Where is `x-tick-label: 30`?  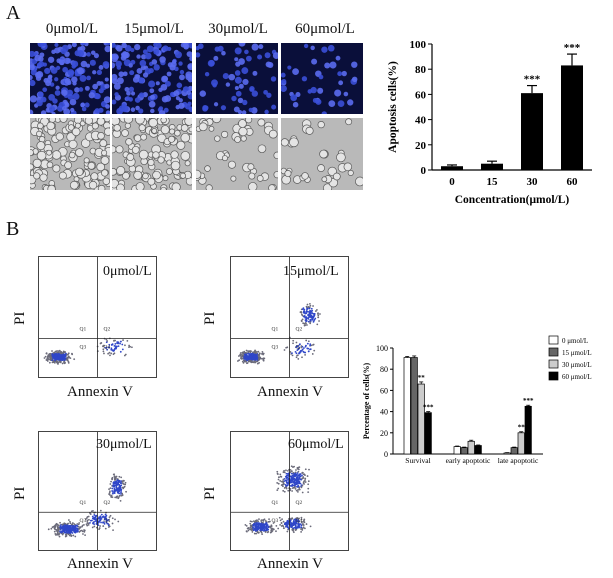
x-tick-label: 30 is located at coordinates (533, 182).